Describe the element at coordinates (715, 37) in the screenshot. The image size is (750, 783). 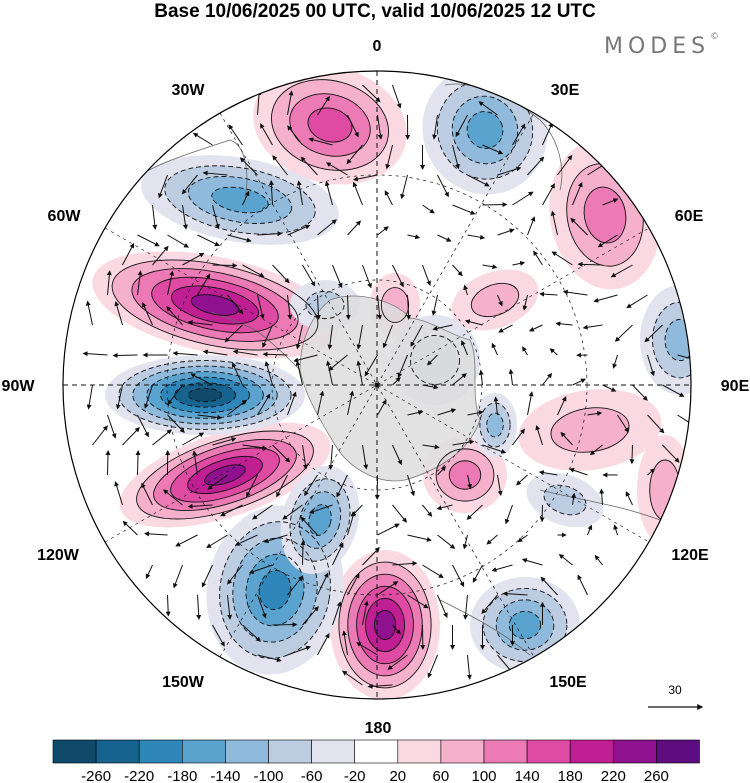
I see `copyright-mark: ©` at that location.